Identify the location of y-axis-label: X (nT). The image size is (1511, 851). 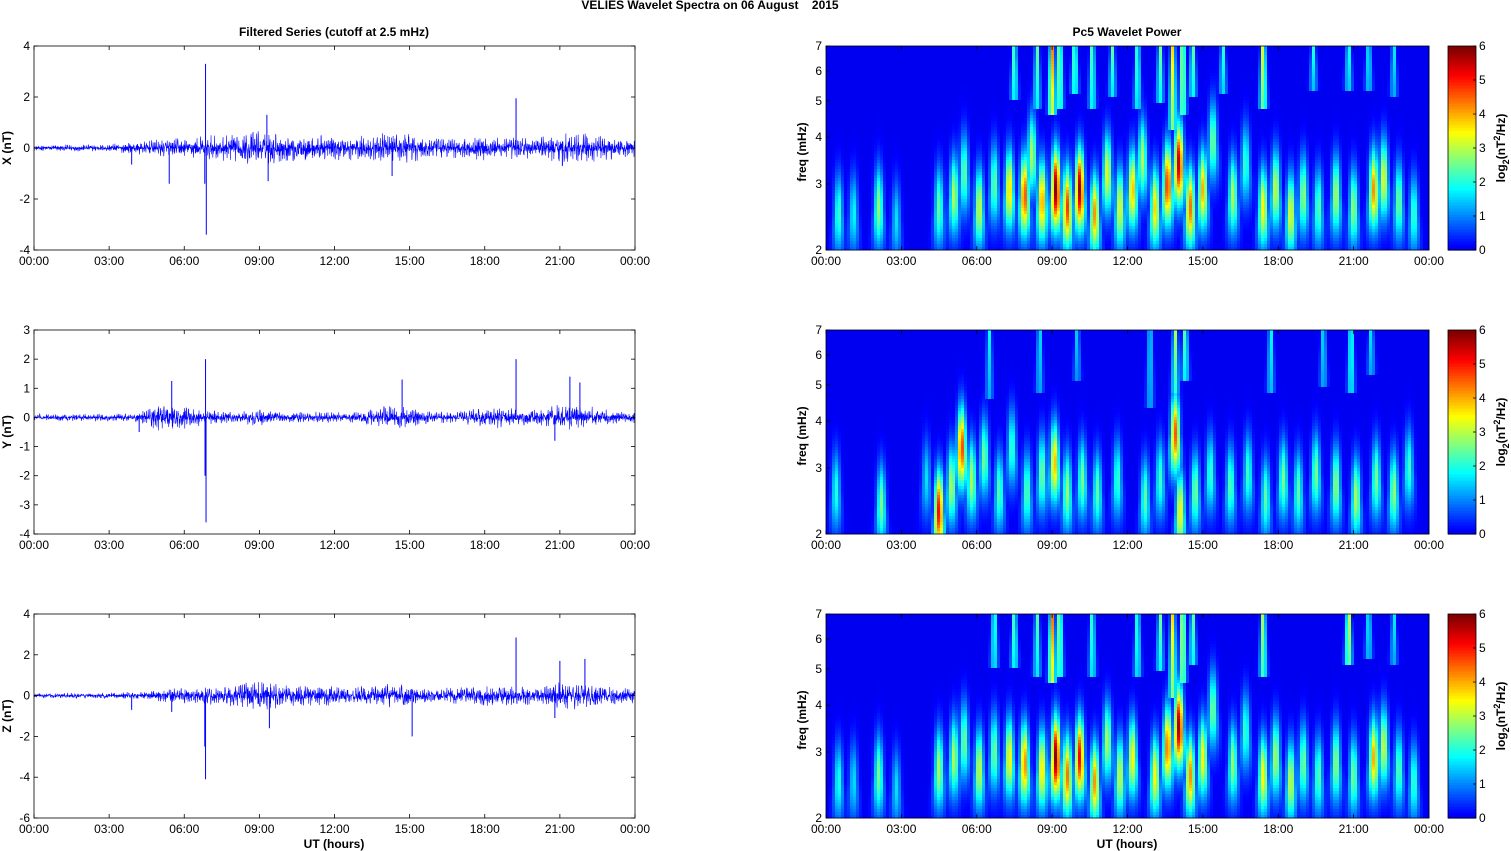
(7, 148).